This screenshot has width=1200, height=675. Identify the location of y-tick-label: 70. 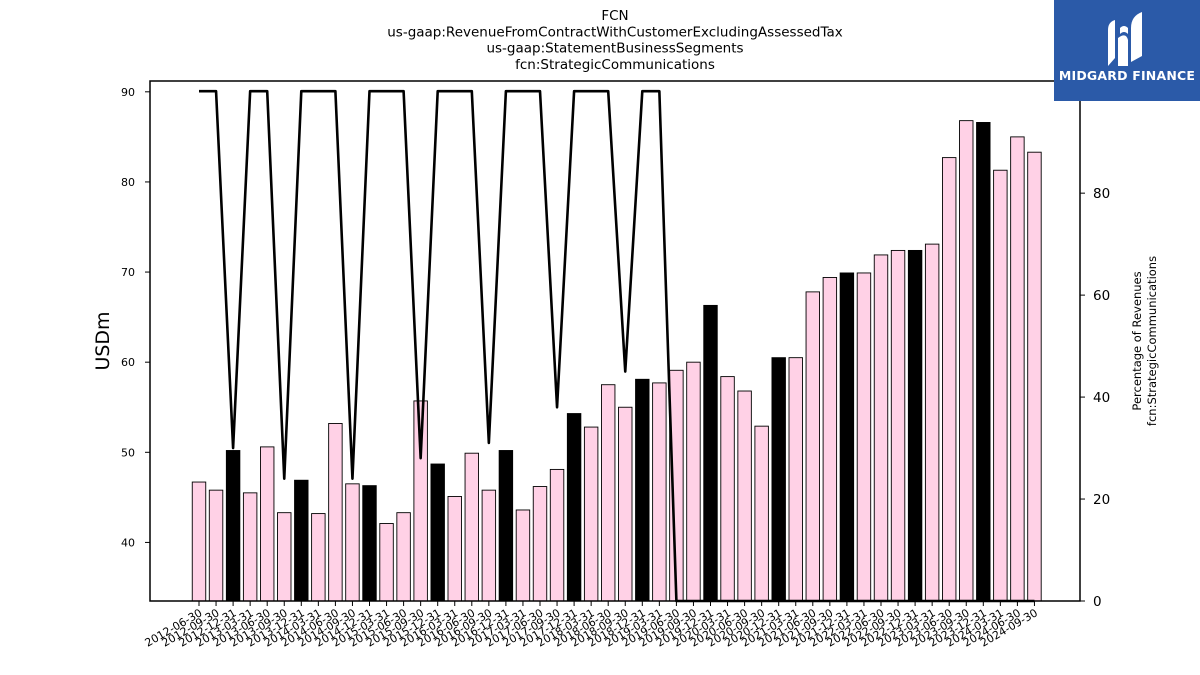
(128, 272).